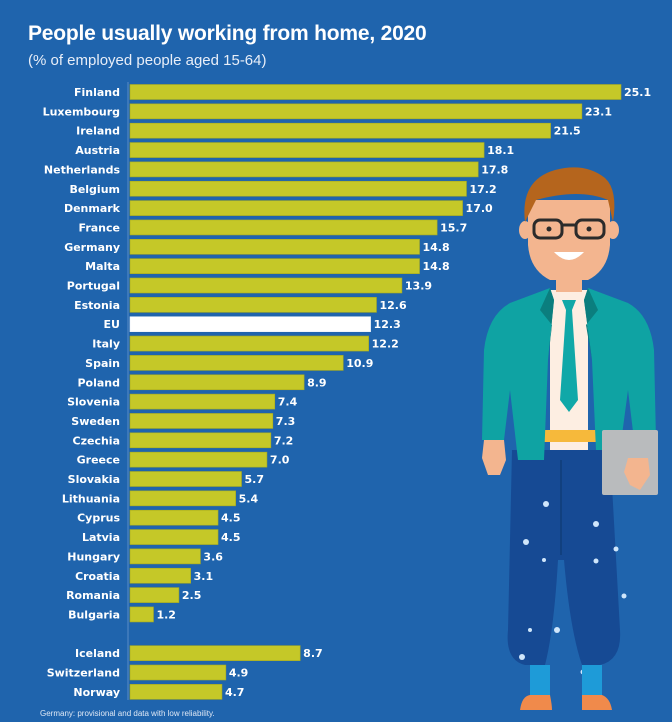 The width and height of the screenshot is (672, 722). Describe the element at coordinates (95, 421) in the screenshot. I see `category-label-sweden: Sweden` at that location.